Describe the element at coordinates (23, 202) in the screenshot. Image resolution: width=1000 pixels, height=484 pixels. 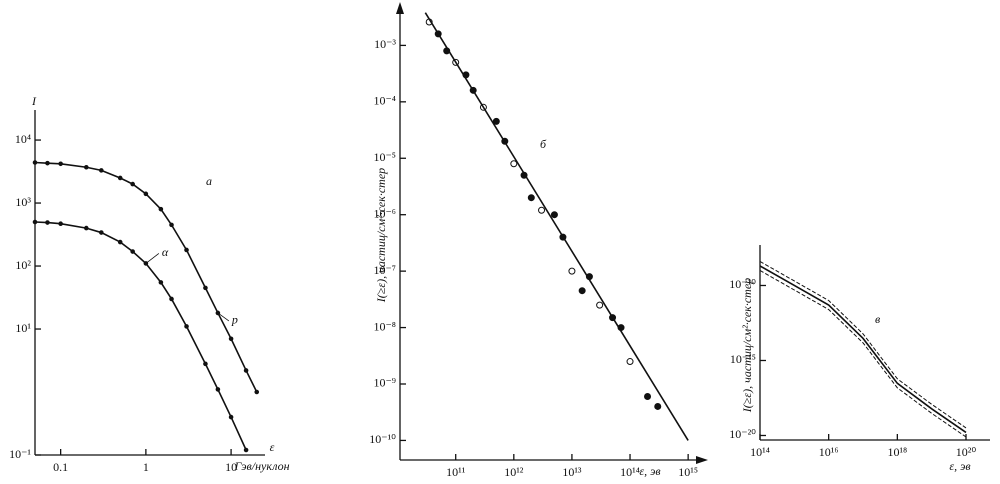
I see `y-tick-label: 10³` at that location.